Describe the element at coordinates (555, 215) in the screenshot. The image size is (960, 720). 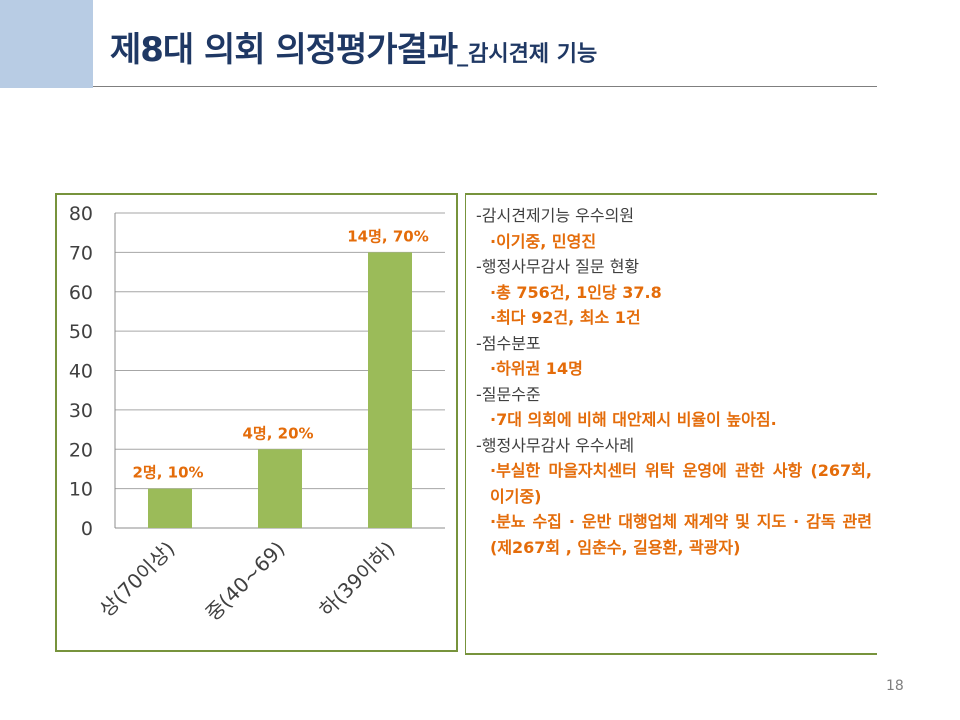
I see `summary-heading: -감시견제기능 우수의원` at that location.